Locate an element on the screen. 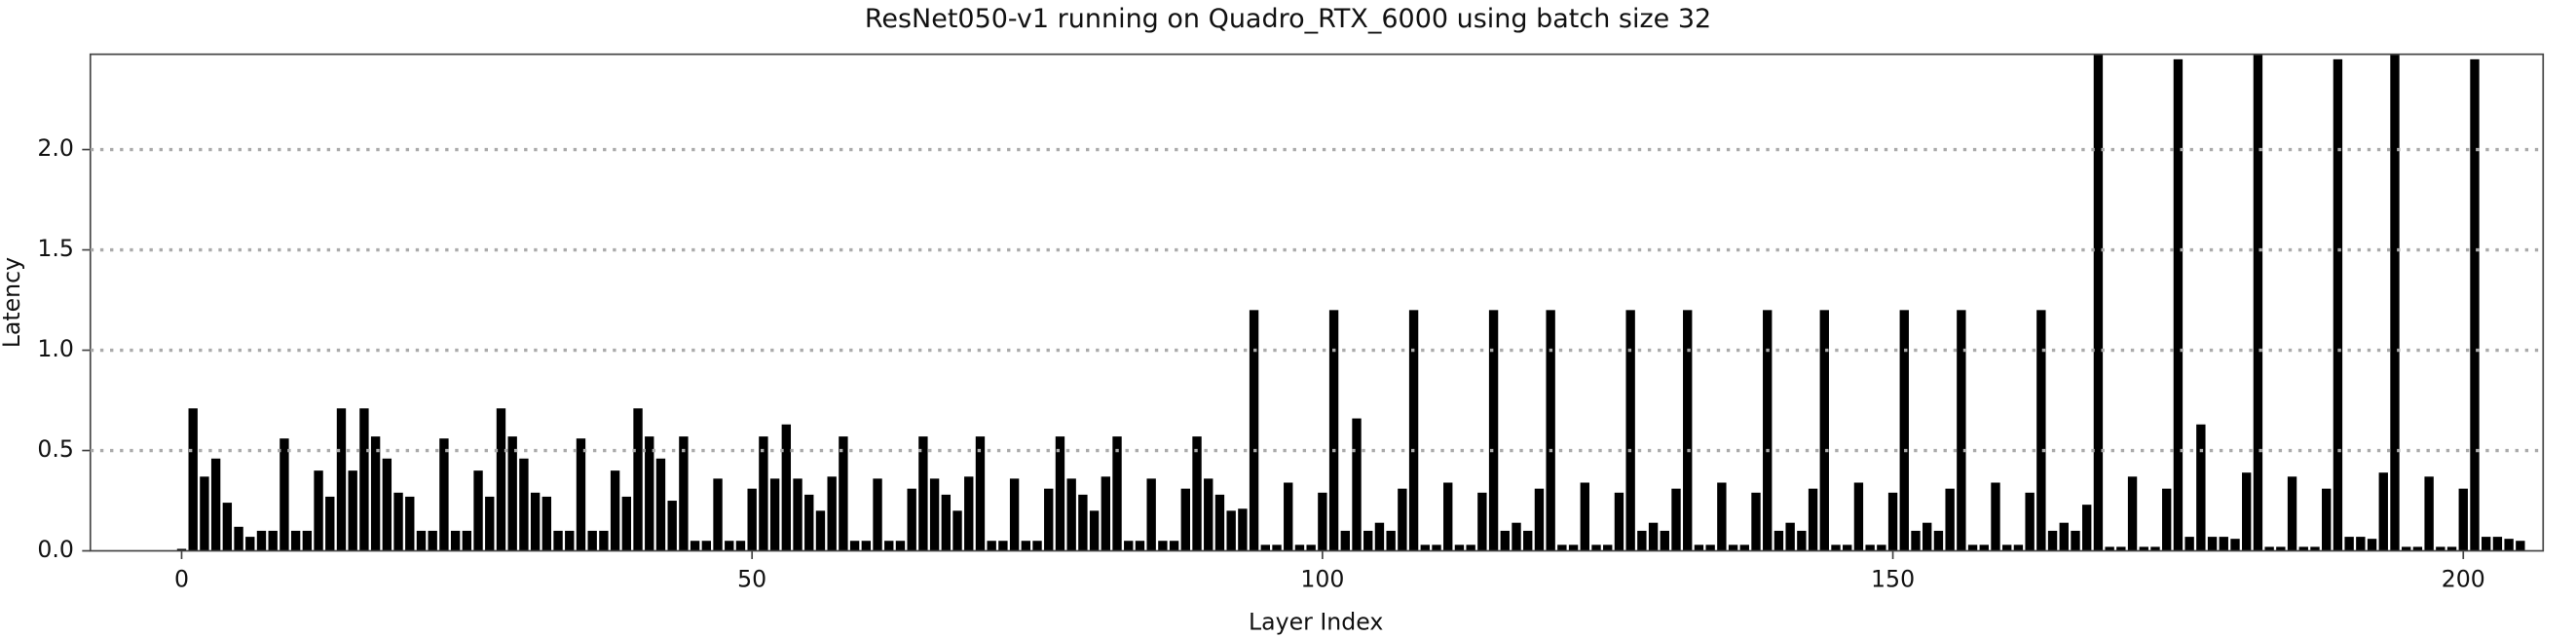  x-tick-label: 100 is located at coordinates (1322, 579).